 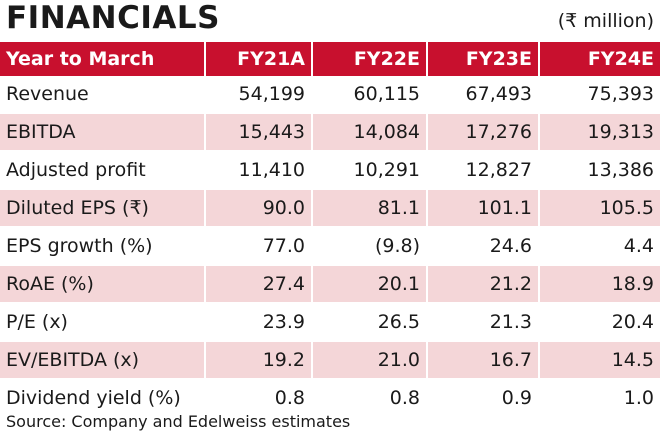 I want to click on table-cell: 16.7, so click(x=483, y=360).